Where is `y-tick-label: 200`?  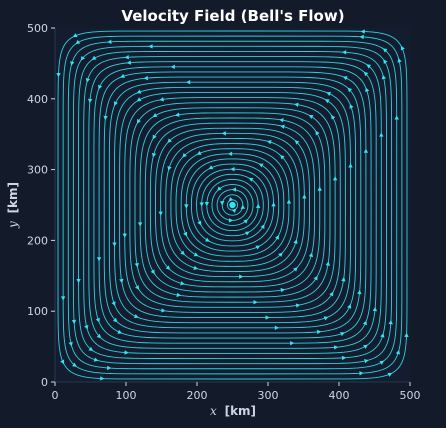 y-tick-label: 200 is located at coordinates (37, 240).